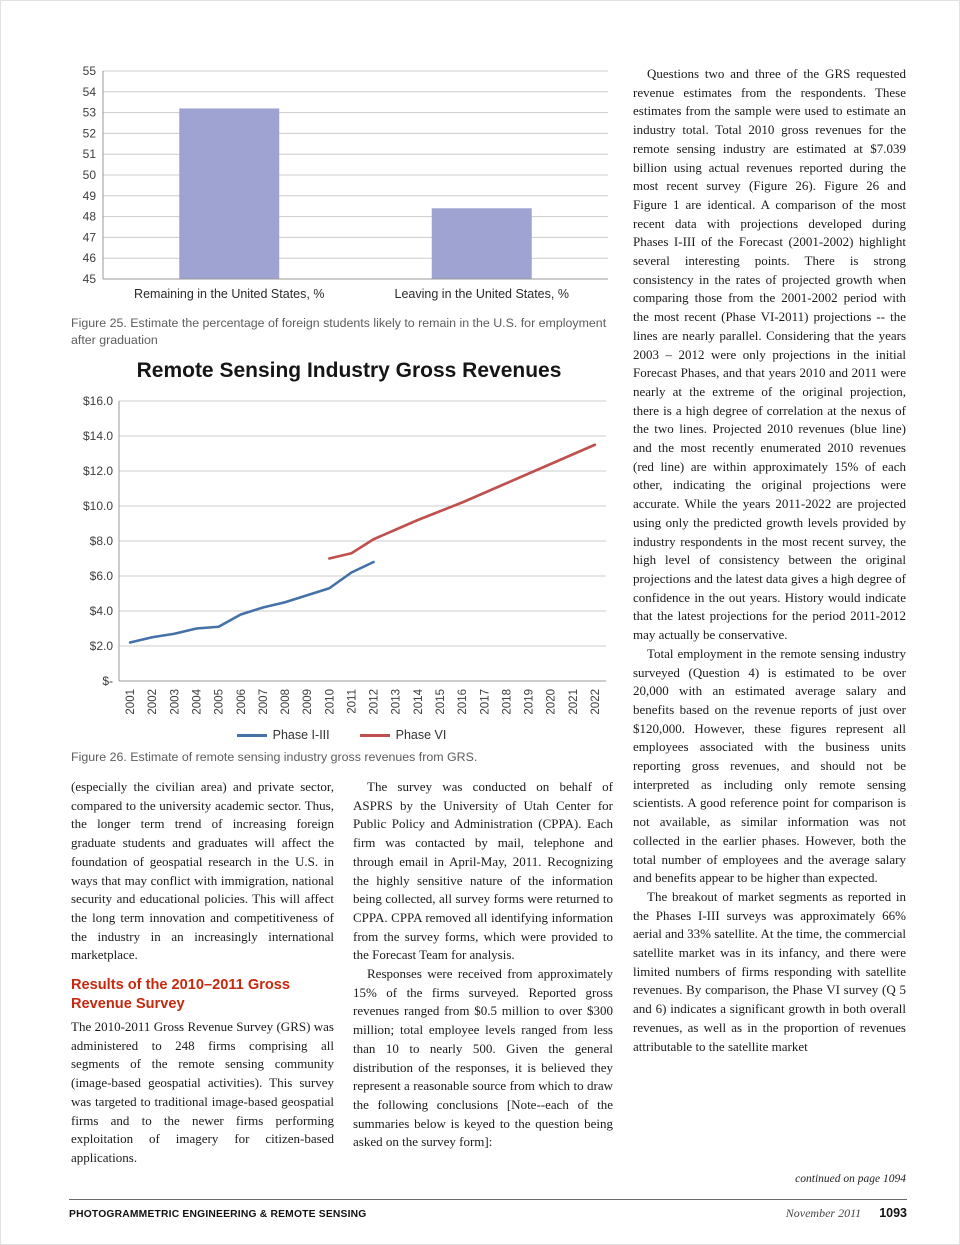  Describe the element at coordinates (90, 279) in the screenshot. I see `svg-text: 45` at that location.